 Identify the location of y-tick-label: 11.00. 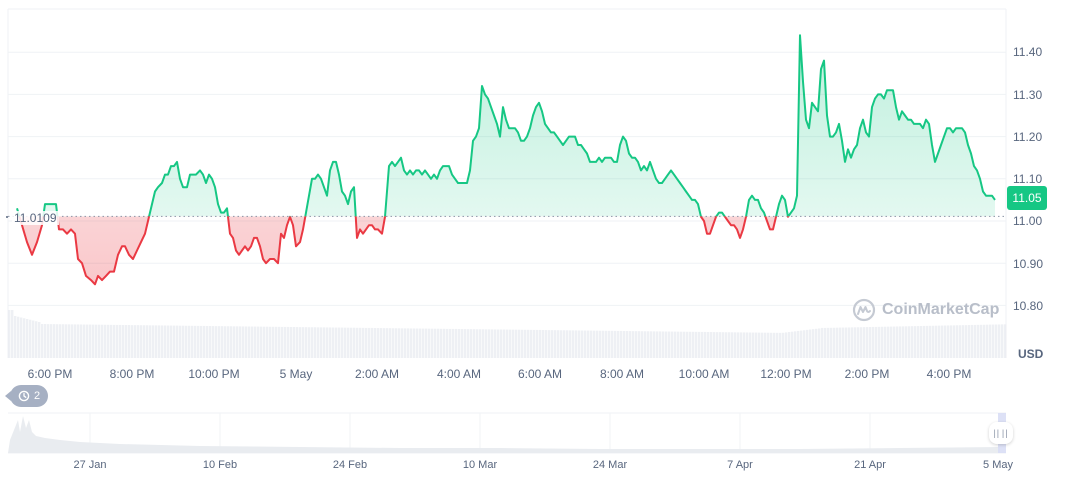
(1028, 221).